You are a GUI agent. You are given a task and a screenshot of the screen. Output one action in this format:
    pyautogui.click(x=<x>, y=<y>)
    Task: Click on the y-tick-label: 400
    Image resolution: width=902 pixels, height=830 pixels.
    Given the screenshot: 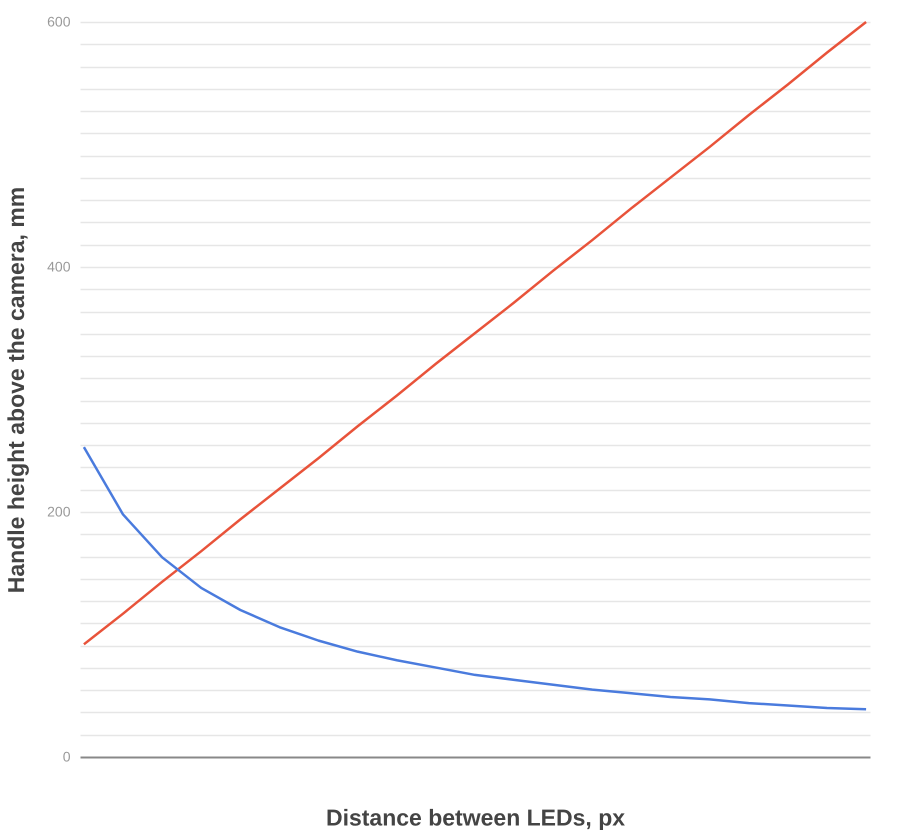 What is the action you would take?
    pyautogui.click(x=59, y=266)
    